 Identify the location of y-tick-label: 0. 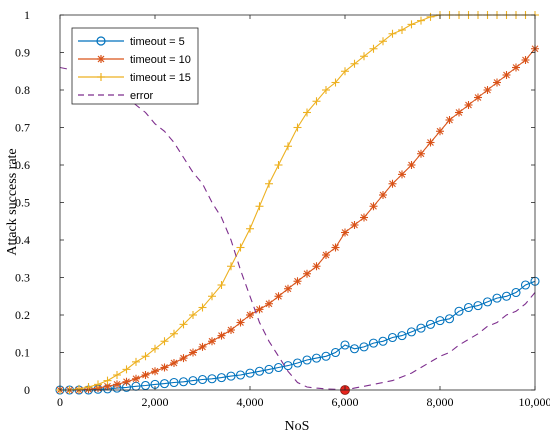
(27, 390).